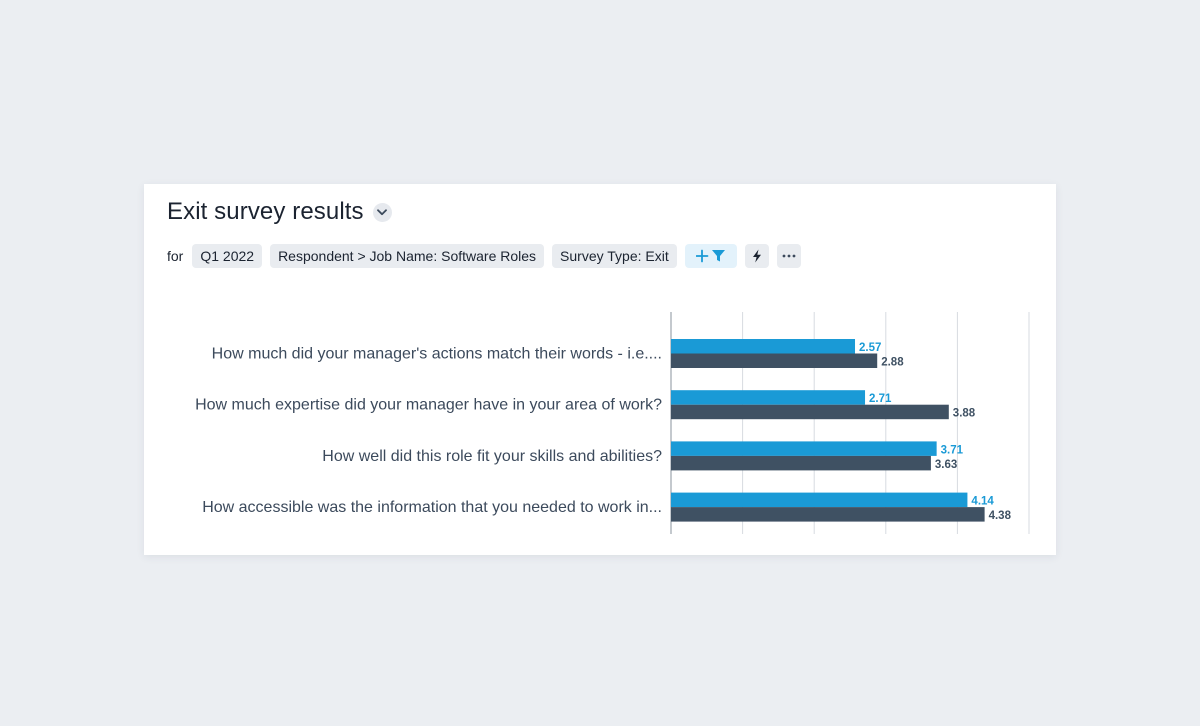 The width and height of the screenshot is (1200, 726). What do you see at coordinates (1000, 516) in the screenshot?
I see `data-label: 4.38` at bounding box center [1000, 516].